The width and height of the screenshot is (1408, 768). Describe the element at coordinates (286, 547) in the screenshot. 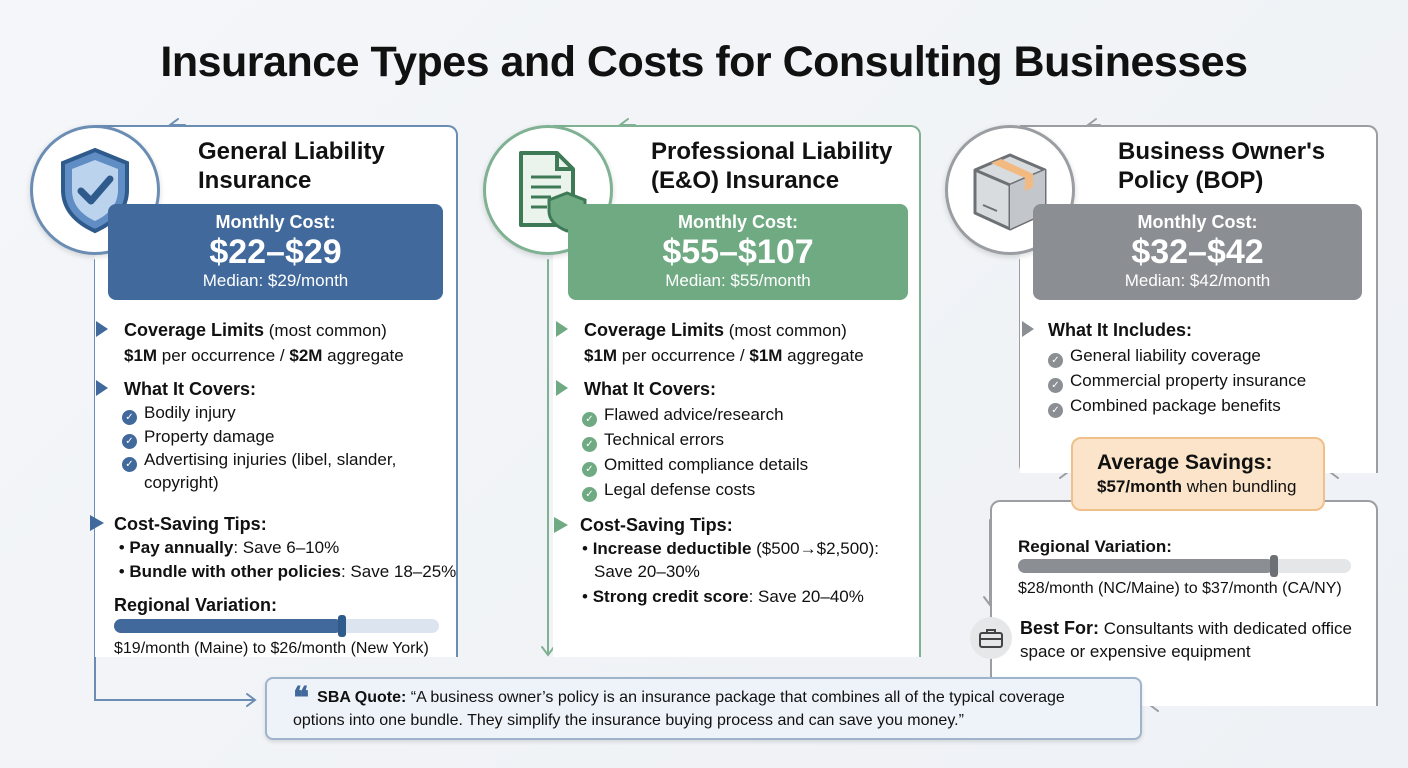

I see `tip-text: : Save 6–10%` at that location.